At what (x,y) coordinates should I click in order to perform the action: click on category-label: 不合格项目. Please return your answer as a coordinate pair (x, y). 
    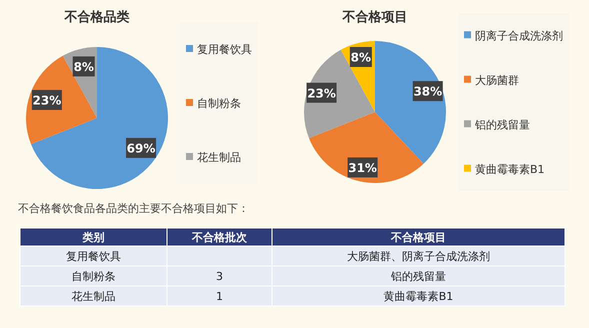
    Looking at the image, I should click on (418, 237).